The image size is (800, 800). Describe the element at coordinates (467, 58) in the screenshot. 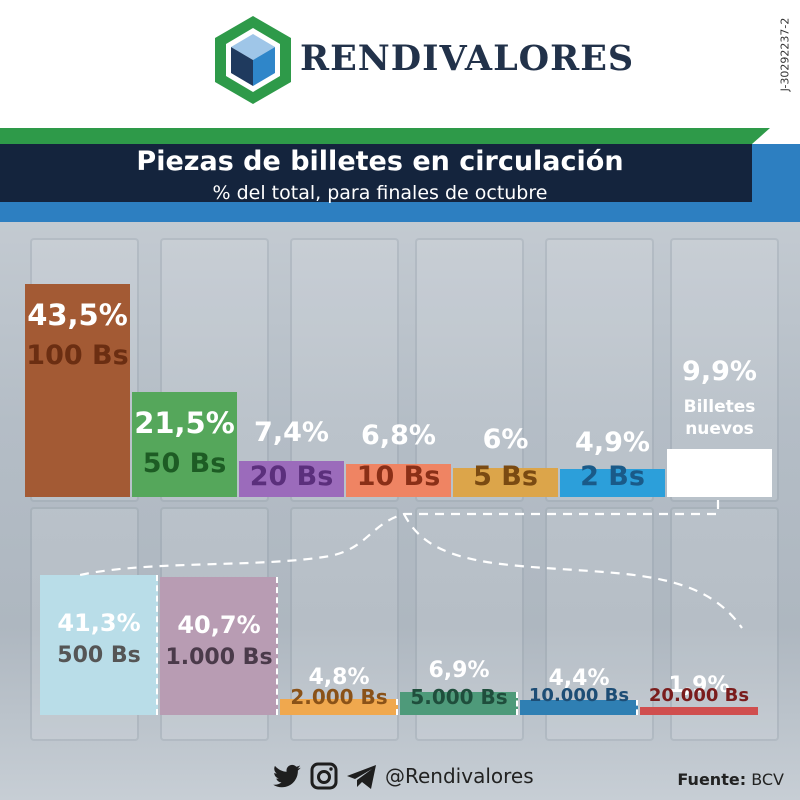

I see `brand-name: RENDIVALORES` at that location.